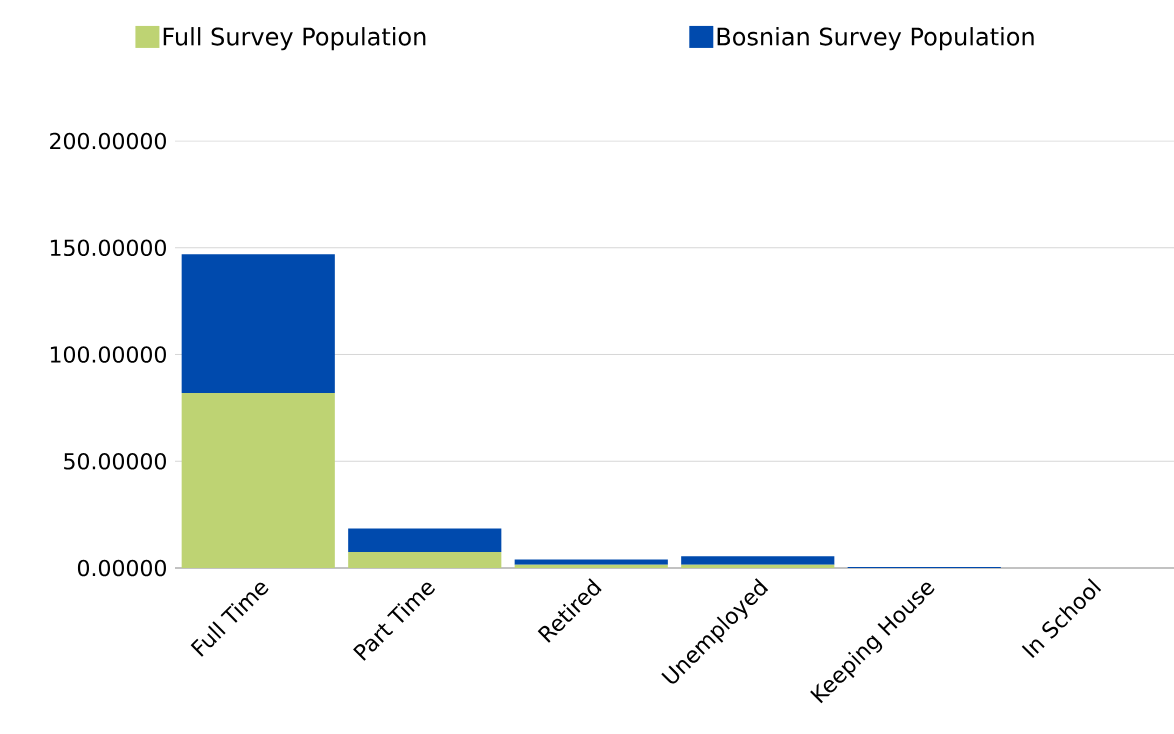 The height and width of the screenshot is (734, 1174). I want to click on y-tick-label: 200.00000, so click(108, 141).